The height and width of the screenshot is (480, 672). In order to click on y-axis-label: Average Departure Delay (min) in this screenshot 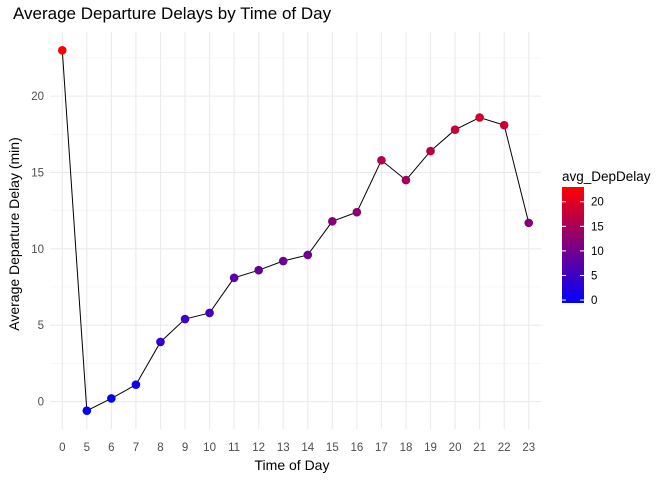, I will do `click(14, 234)`.